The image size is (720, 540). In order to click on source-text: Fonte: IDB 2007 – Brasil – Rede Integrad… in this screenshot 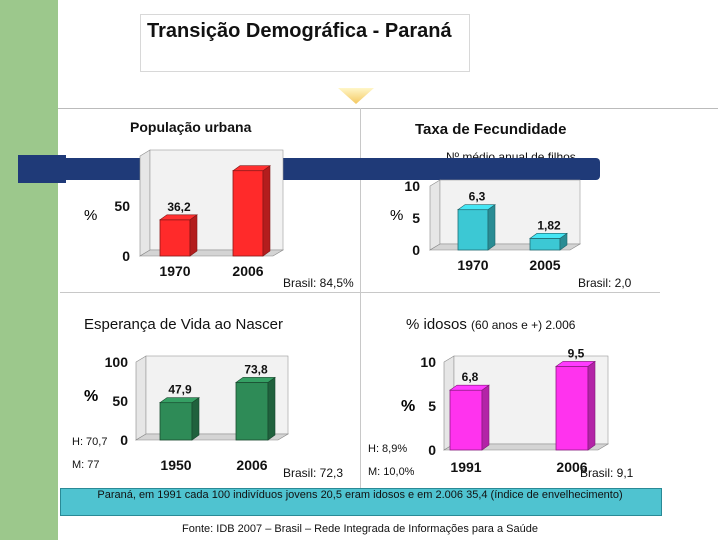, I will do `click(360, 529)`.